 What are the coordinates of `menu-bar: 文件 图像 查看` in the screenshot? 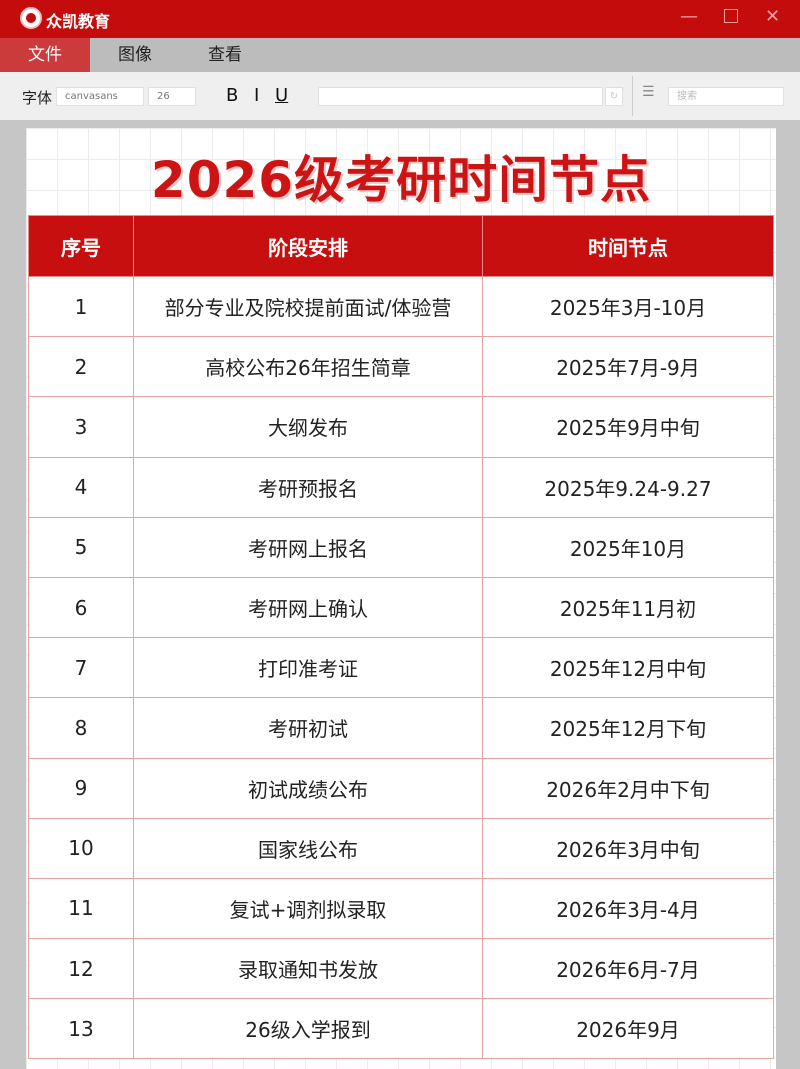 It's located at (400, 55).